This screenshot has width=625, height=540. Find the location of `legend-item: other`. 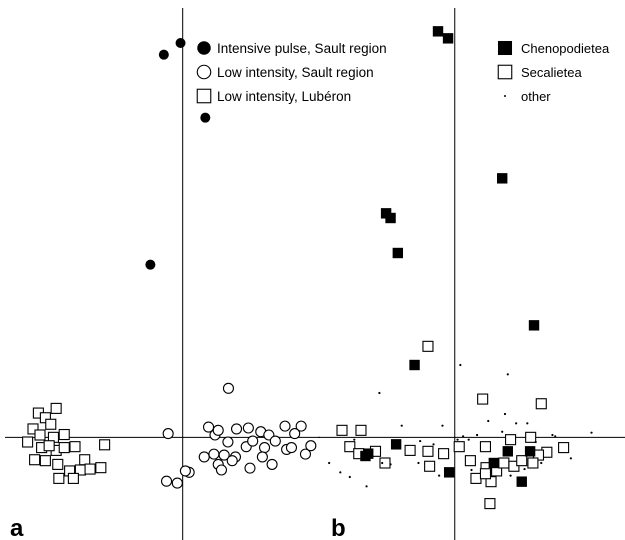

legend-item: other is located at coordinates (527, 96).